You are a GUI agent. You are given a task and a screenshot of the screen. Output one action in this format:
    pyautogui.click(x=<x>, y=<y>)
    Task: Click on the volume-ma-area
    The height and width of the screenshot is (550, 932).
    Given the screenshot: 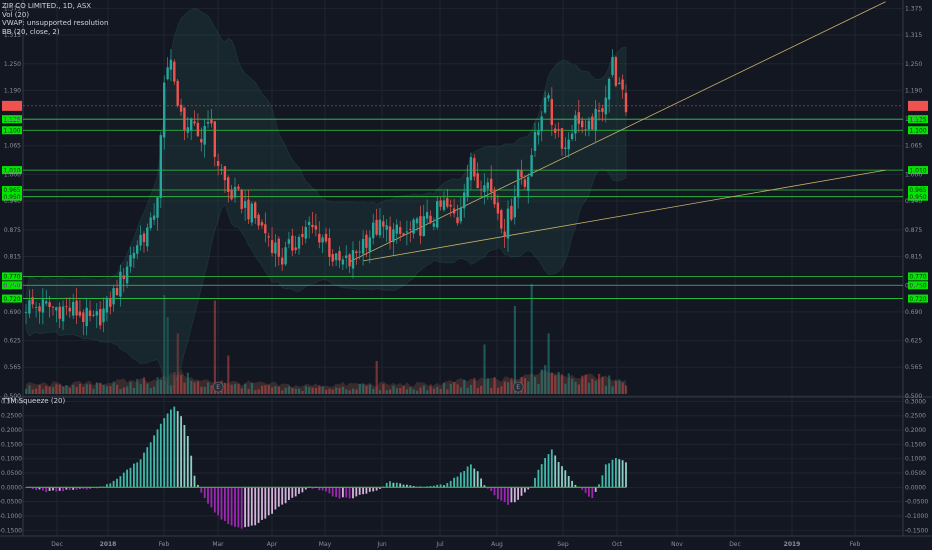 What is the action you would take?
    pyautogui.click(x=326, y=381)
    